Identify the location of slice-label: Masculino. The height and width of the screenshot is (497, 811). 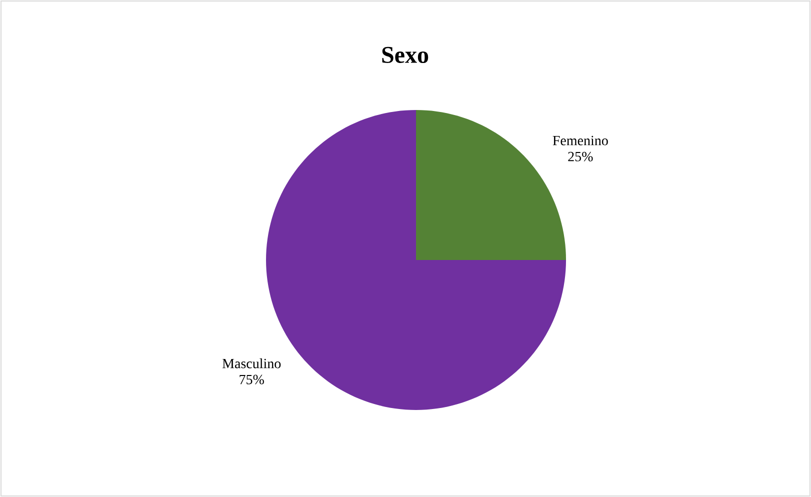
(251, 363).